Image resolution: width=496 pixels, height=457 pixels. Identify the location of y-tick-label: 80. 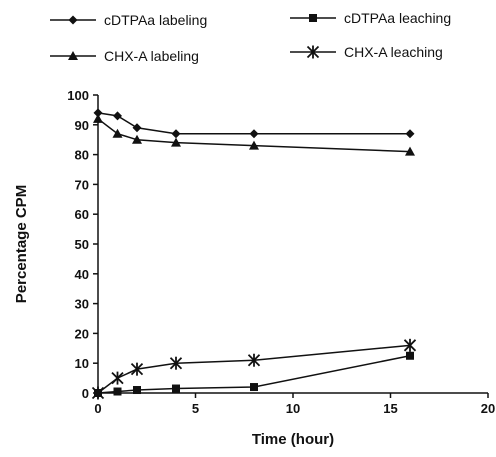
(82, 155).